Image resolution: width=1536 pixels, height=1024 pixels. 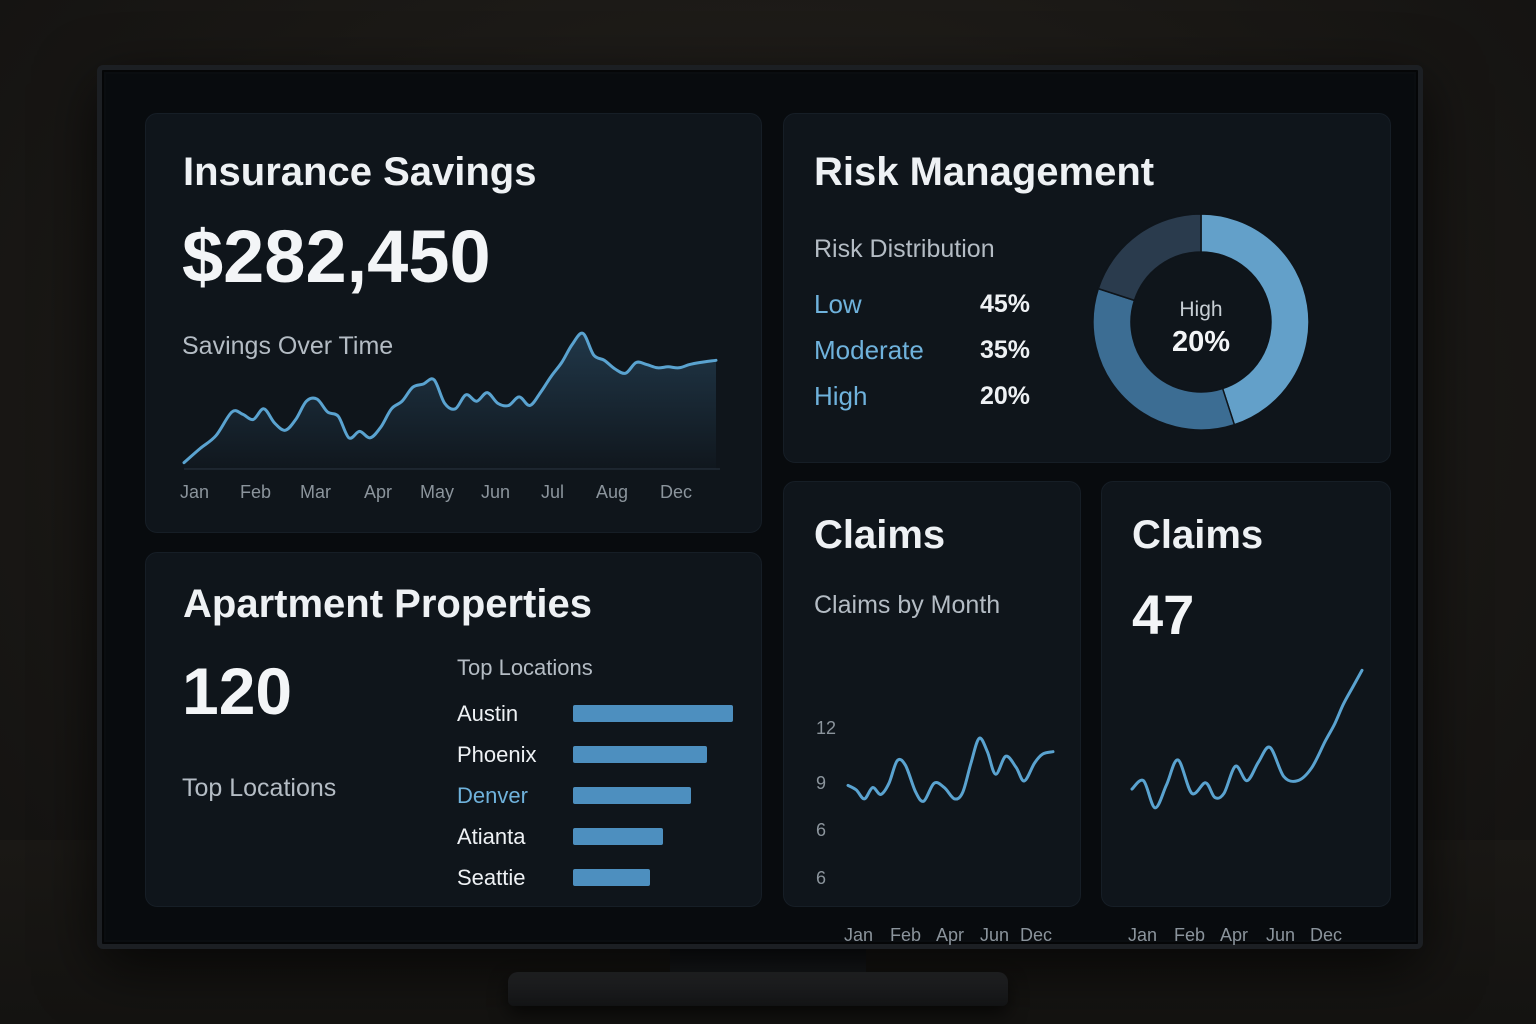 What do you see at coordinates (1005, 396) in the screenshot?
I see `risk-value-high: 20%` at bounding box center [1005, 396].